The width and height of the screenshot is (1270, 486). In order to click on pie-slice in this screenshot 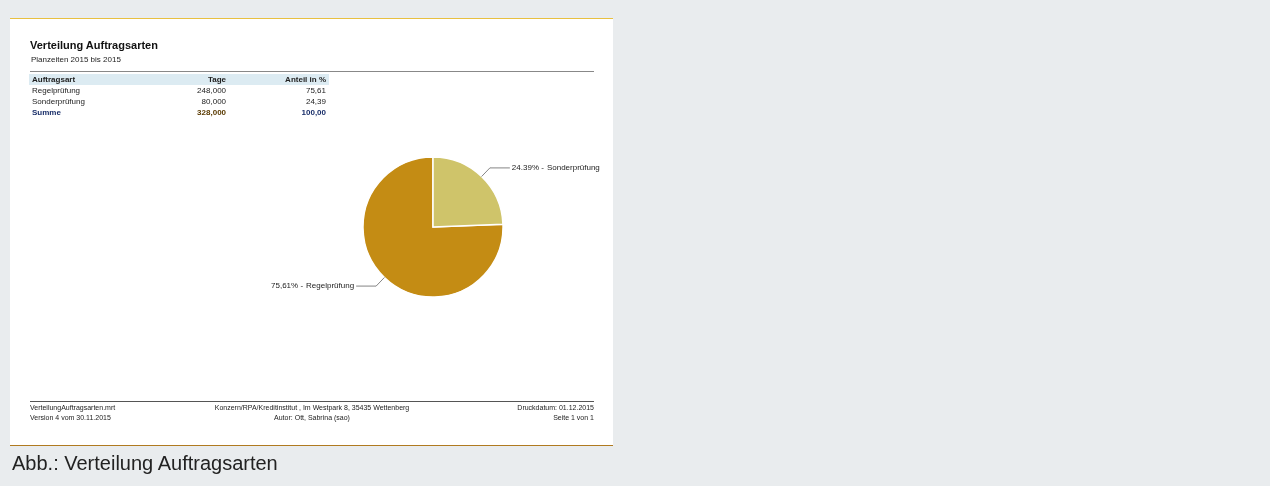, I will do `click(433, 227)`.